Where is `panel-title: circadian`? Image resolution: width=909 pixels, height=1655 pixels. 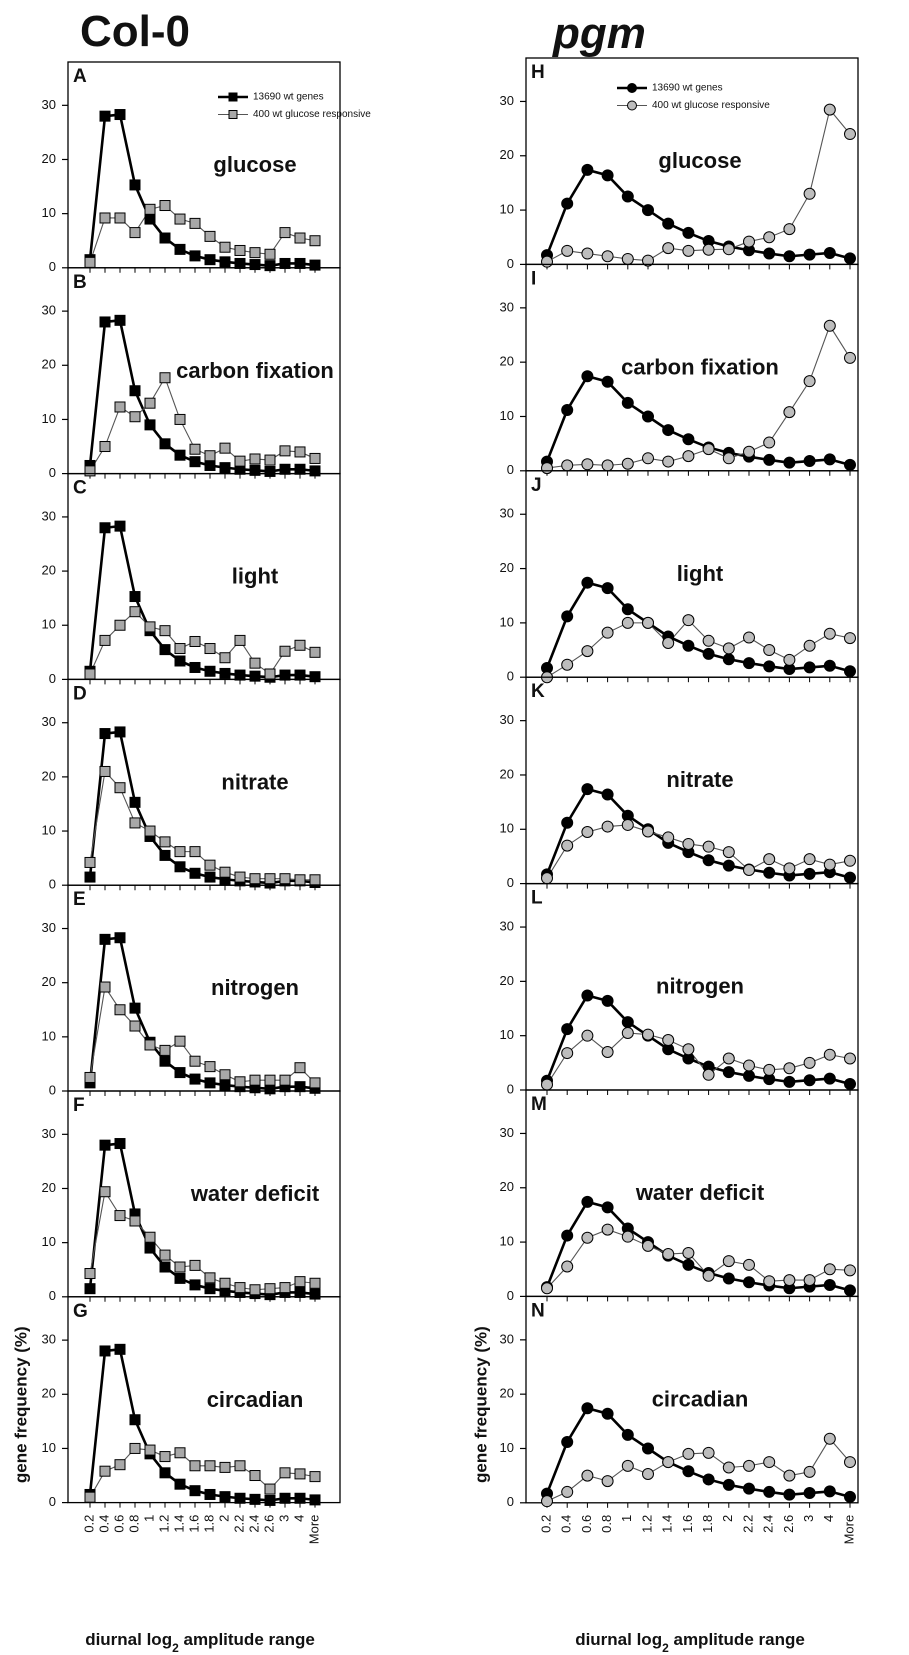 panel-title: circadian is located at coordinates (700, 1398).